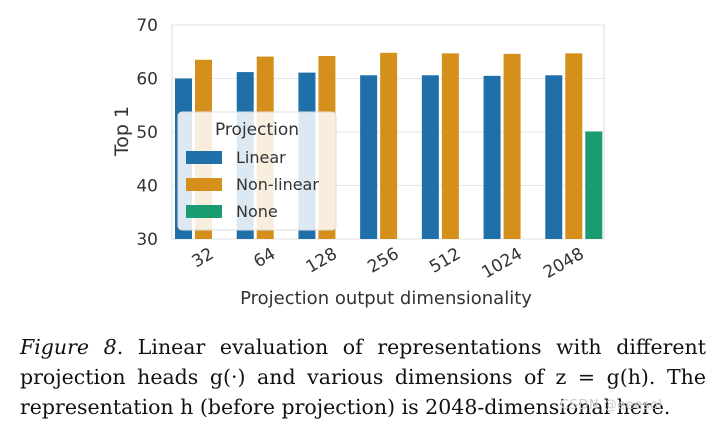 Image resolution: width=720 pixels, height=441 pixels. I want to click on bar-none-2048, so click(594, 185).